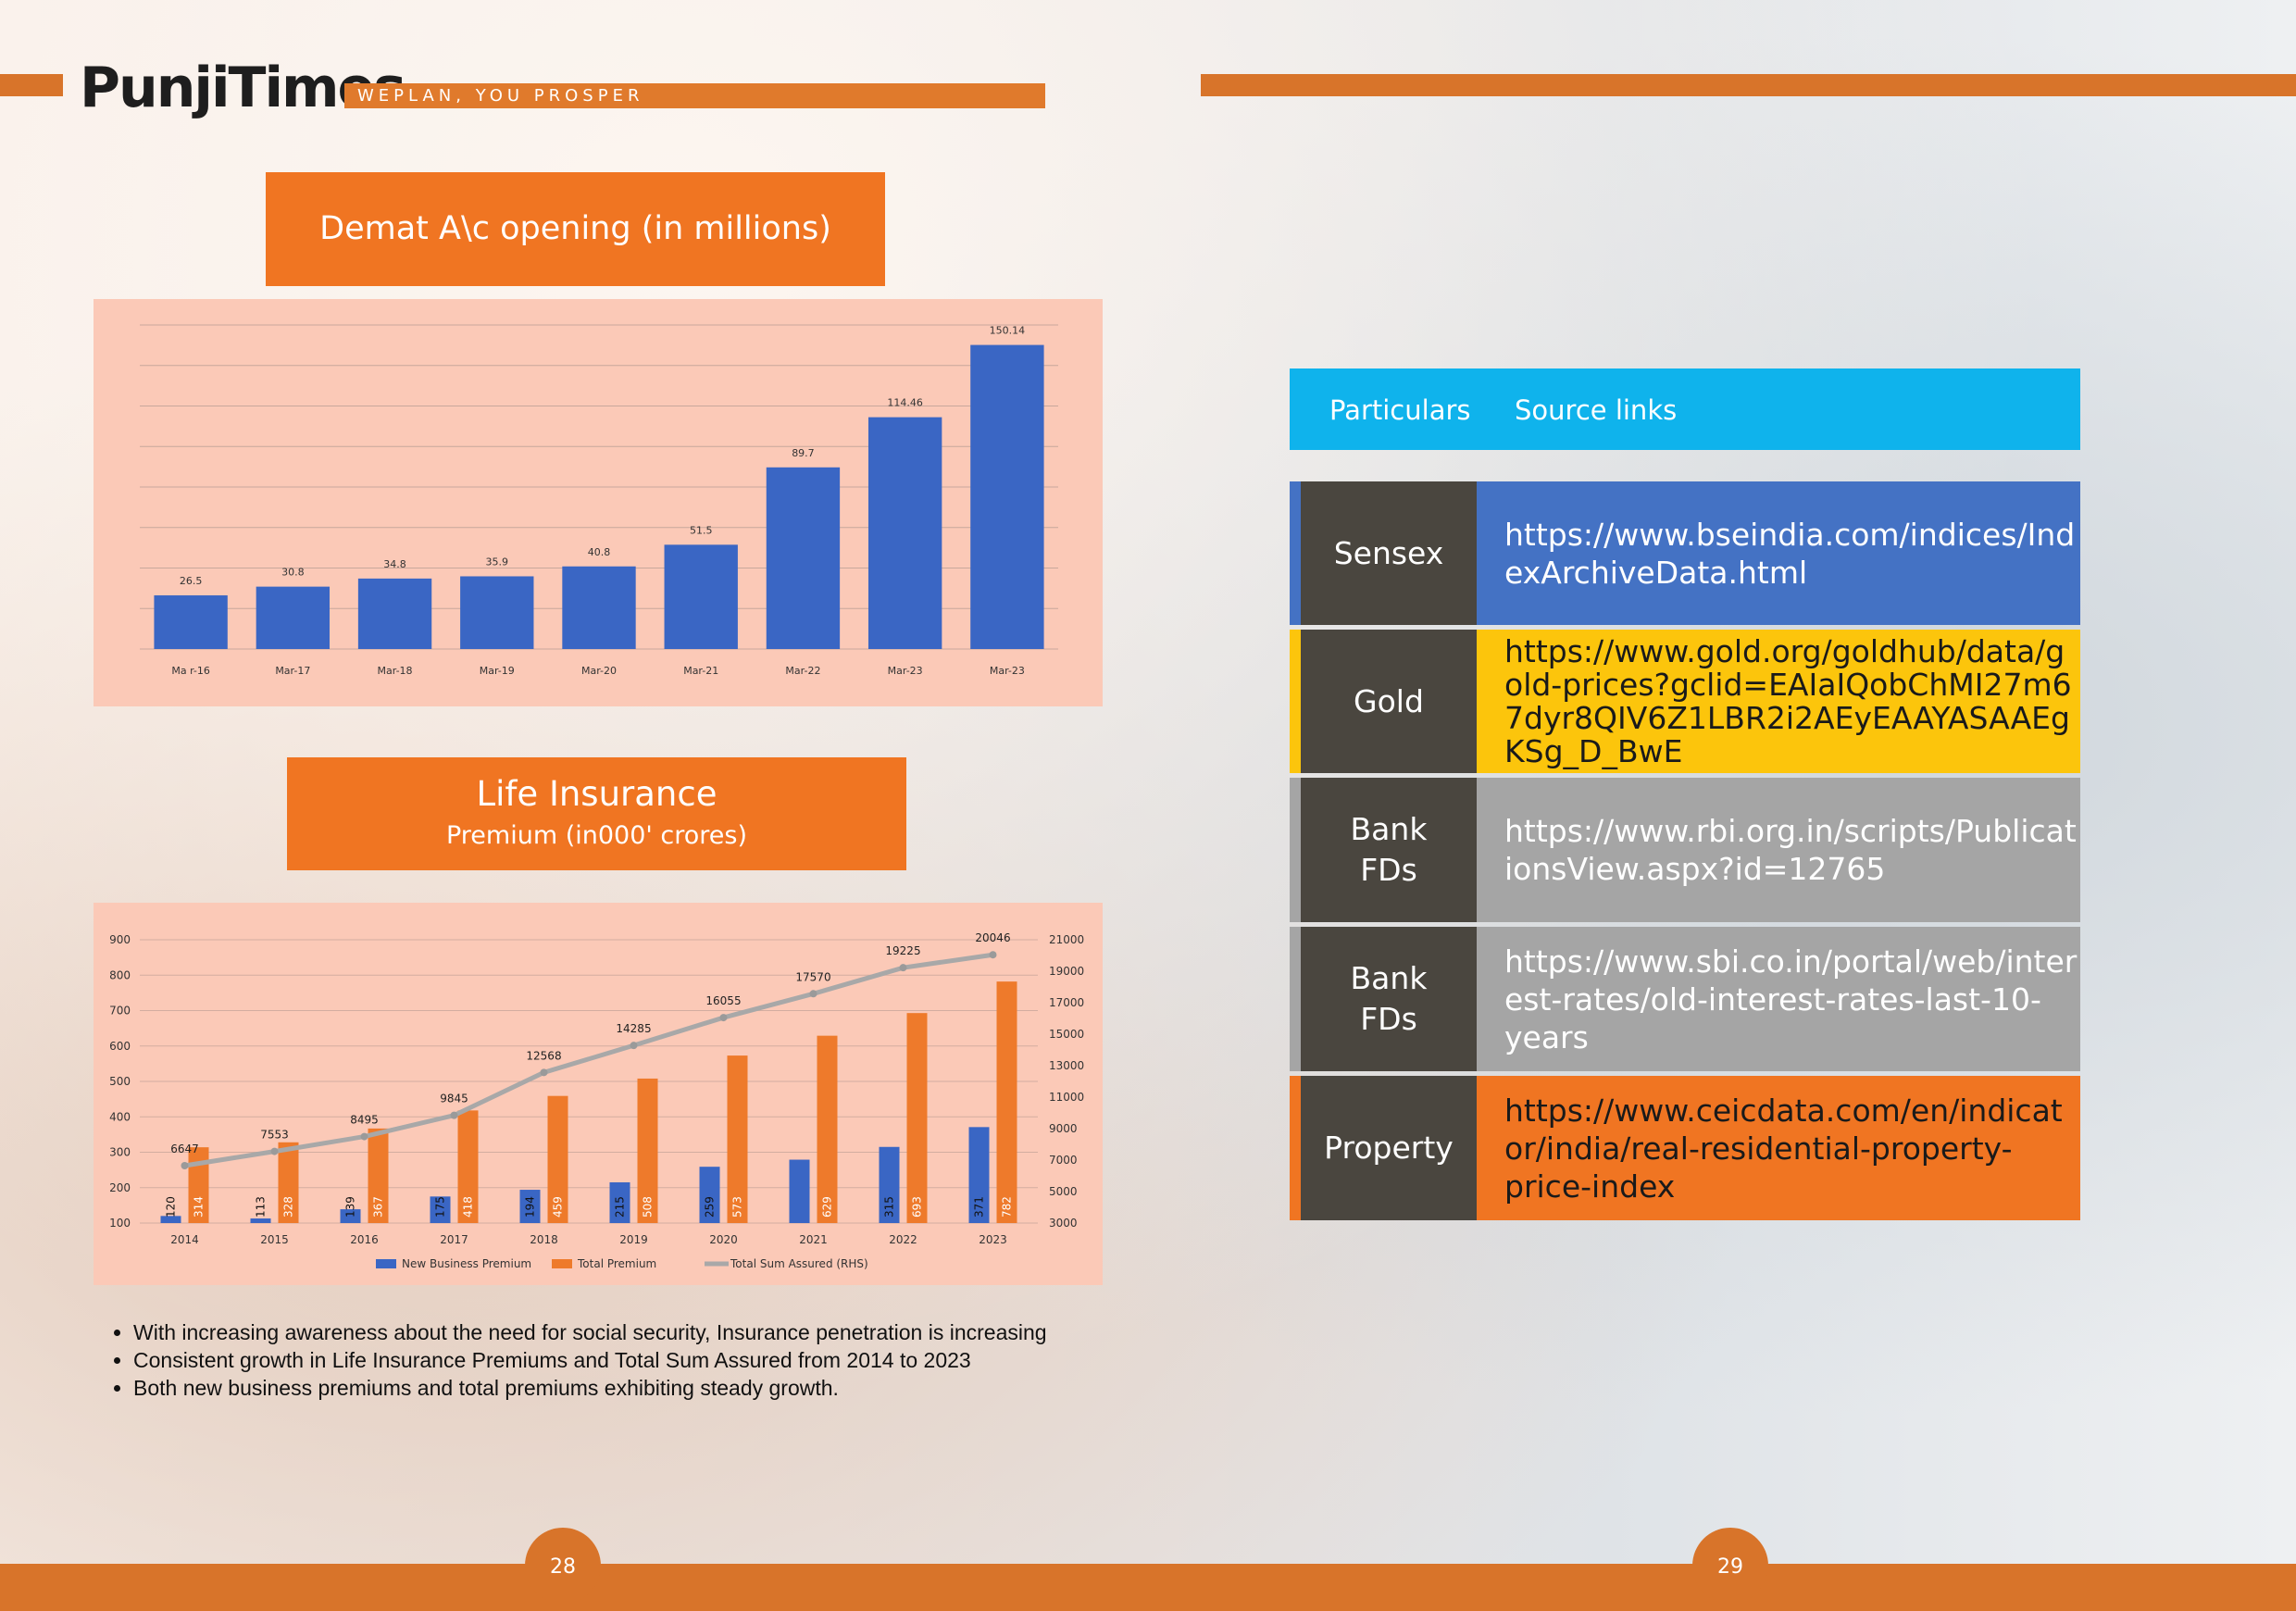 This screenshot has width=2296, height=1611. What do you see at coordinates (1400, 410) in the screenshot?
I see `header-particulars: Particulars` at bounding box center [1400, 410].